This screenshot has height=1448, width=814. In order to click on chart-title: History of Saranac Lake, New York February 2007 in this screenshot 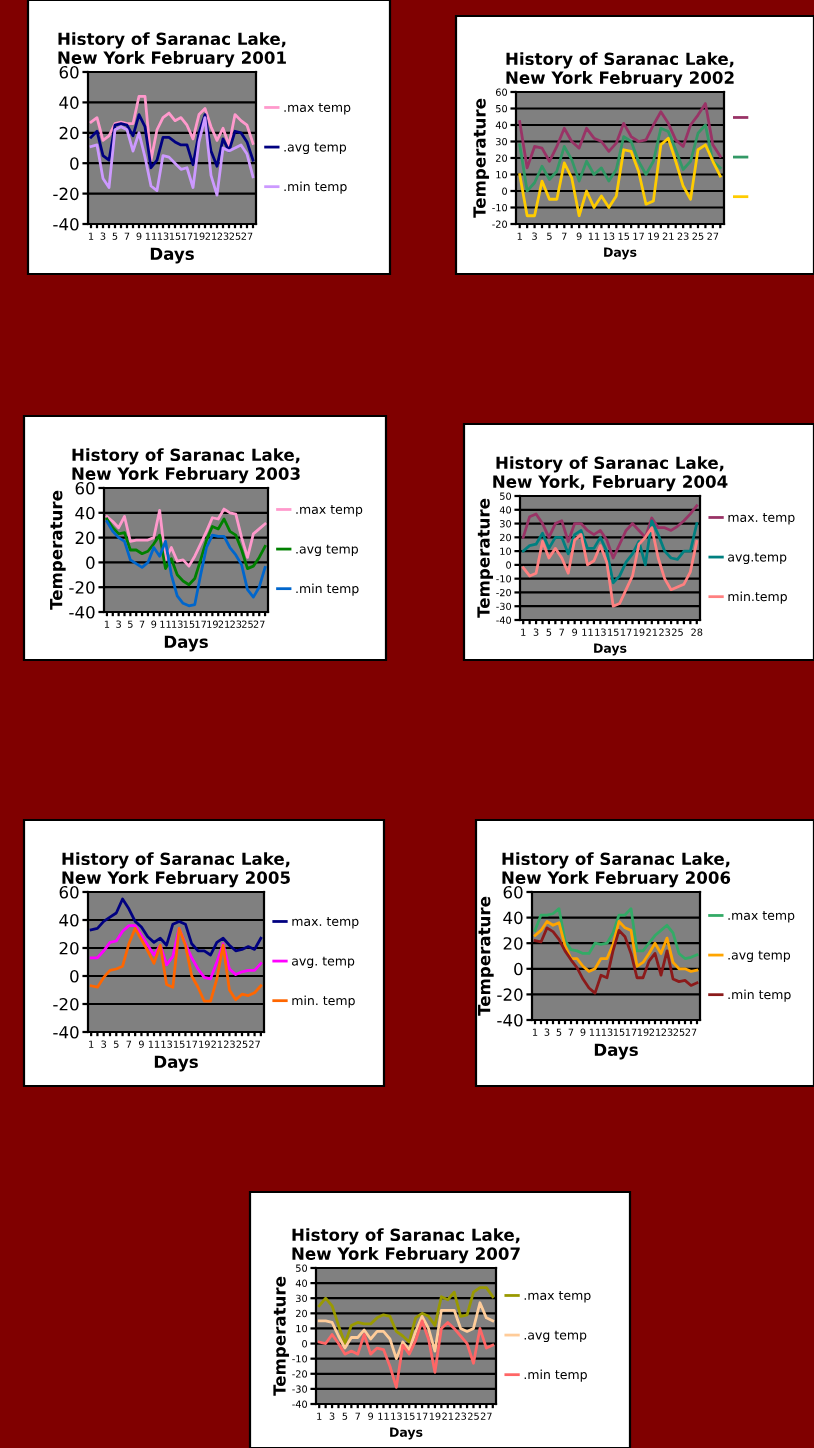, I will do `click(406, 1246)`.